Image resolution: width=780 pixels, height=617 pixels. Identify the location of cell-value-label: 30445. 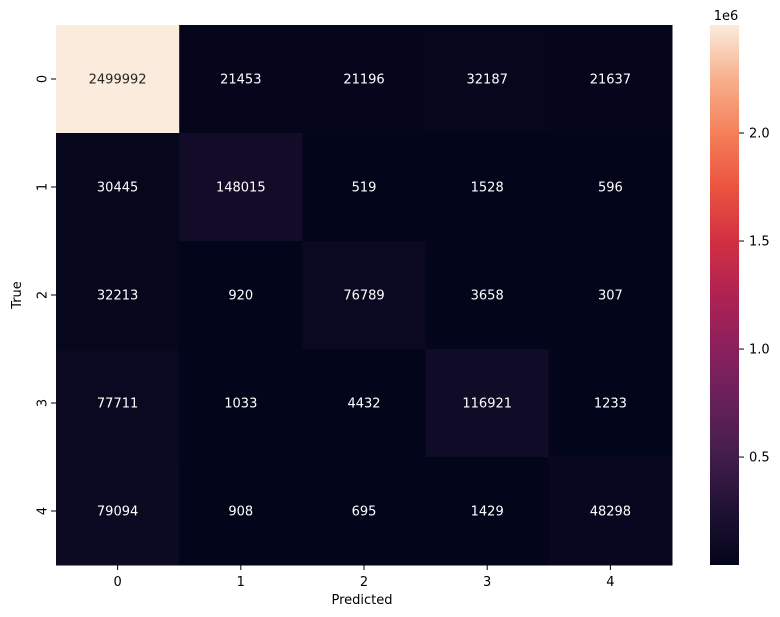
(117, 188).